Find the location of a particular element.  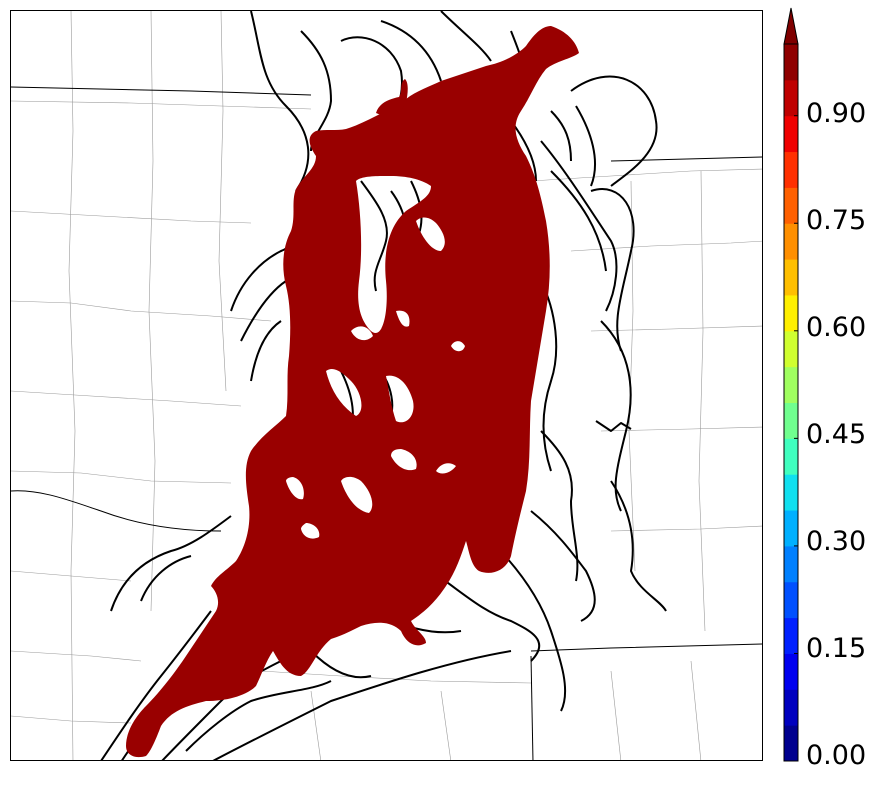

colorbar-tick-label: 0.60 is located at coordinates (836, 327).